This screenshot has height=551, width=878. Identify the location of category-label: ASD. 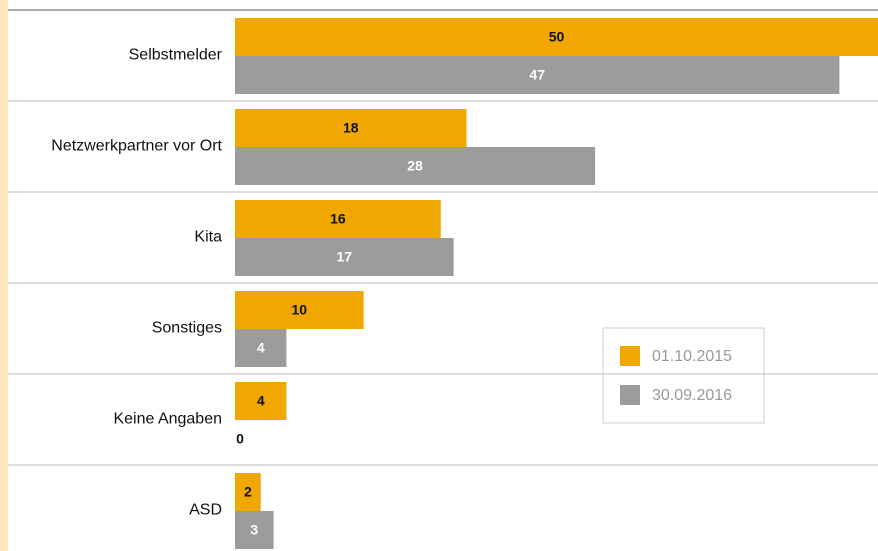
(205, 510).